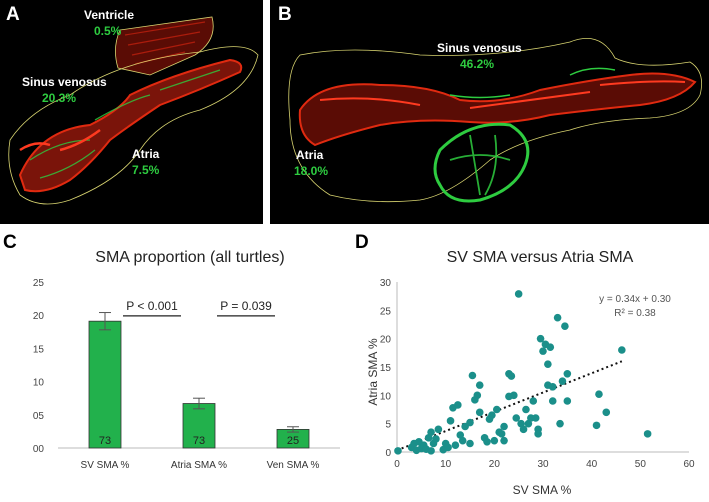 This screenshot has height=502, width=709. I want to click on panel-a-outline, so click(133, 125).